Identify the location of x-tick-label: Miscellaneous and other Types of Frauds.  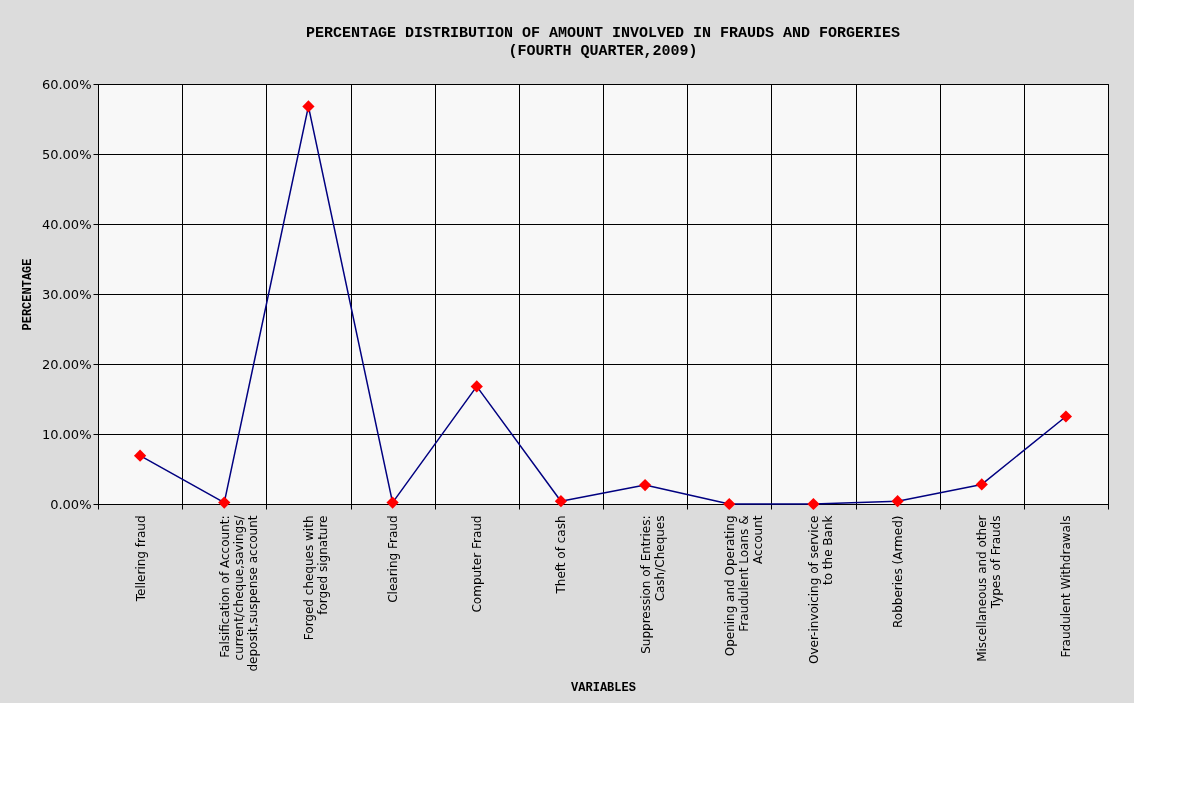
(989, 588).